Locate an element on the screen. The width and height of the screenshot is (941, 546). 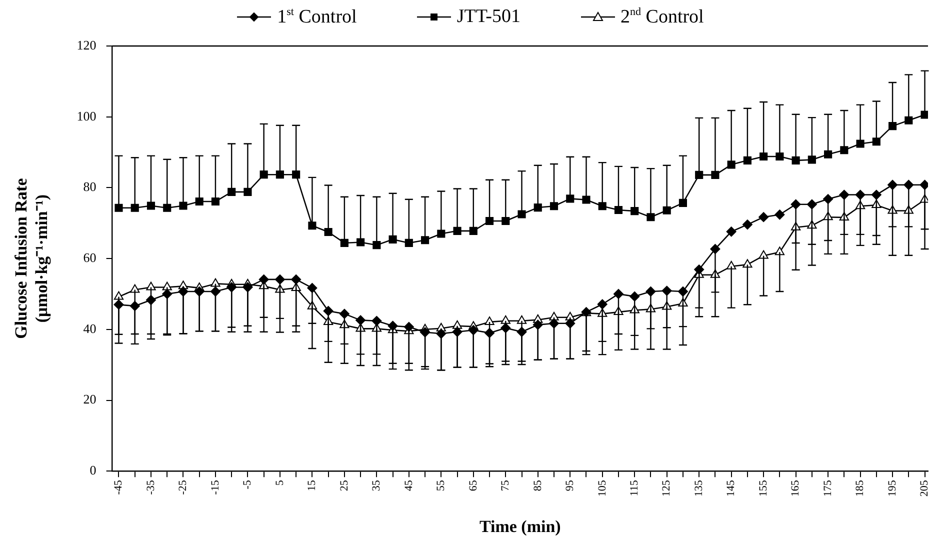
x-axis-title: Time (min) is located at coordinates (520, 526).